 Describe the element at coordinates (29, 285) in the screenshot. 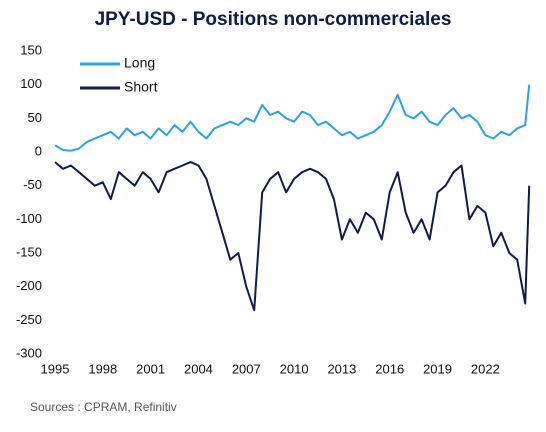

I see `y-tick-label: -200` at that location.